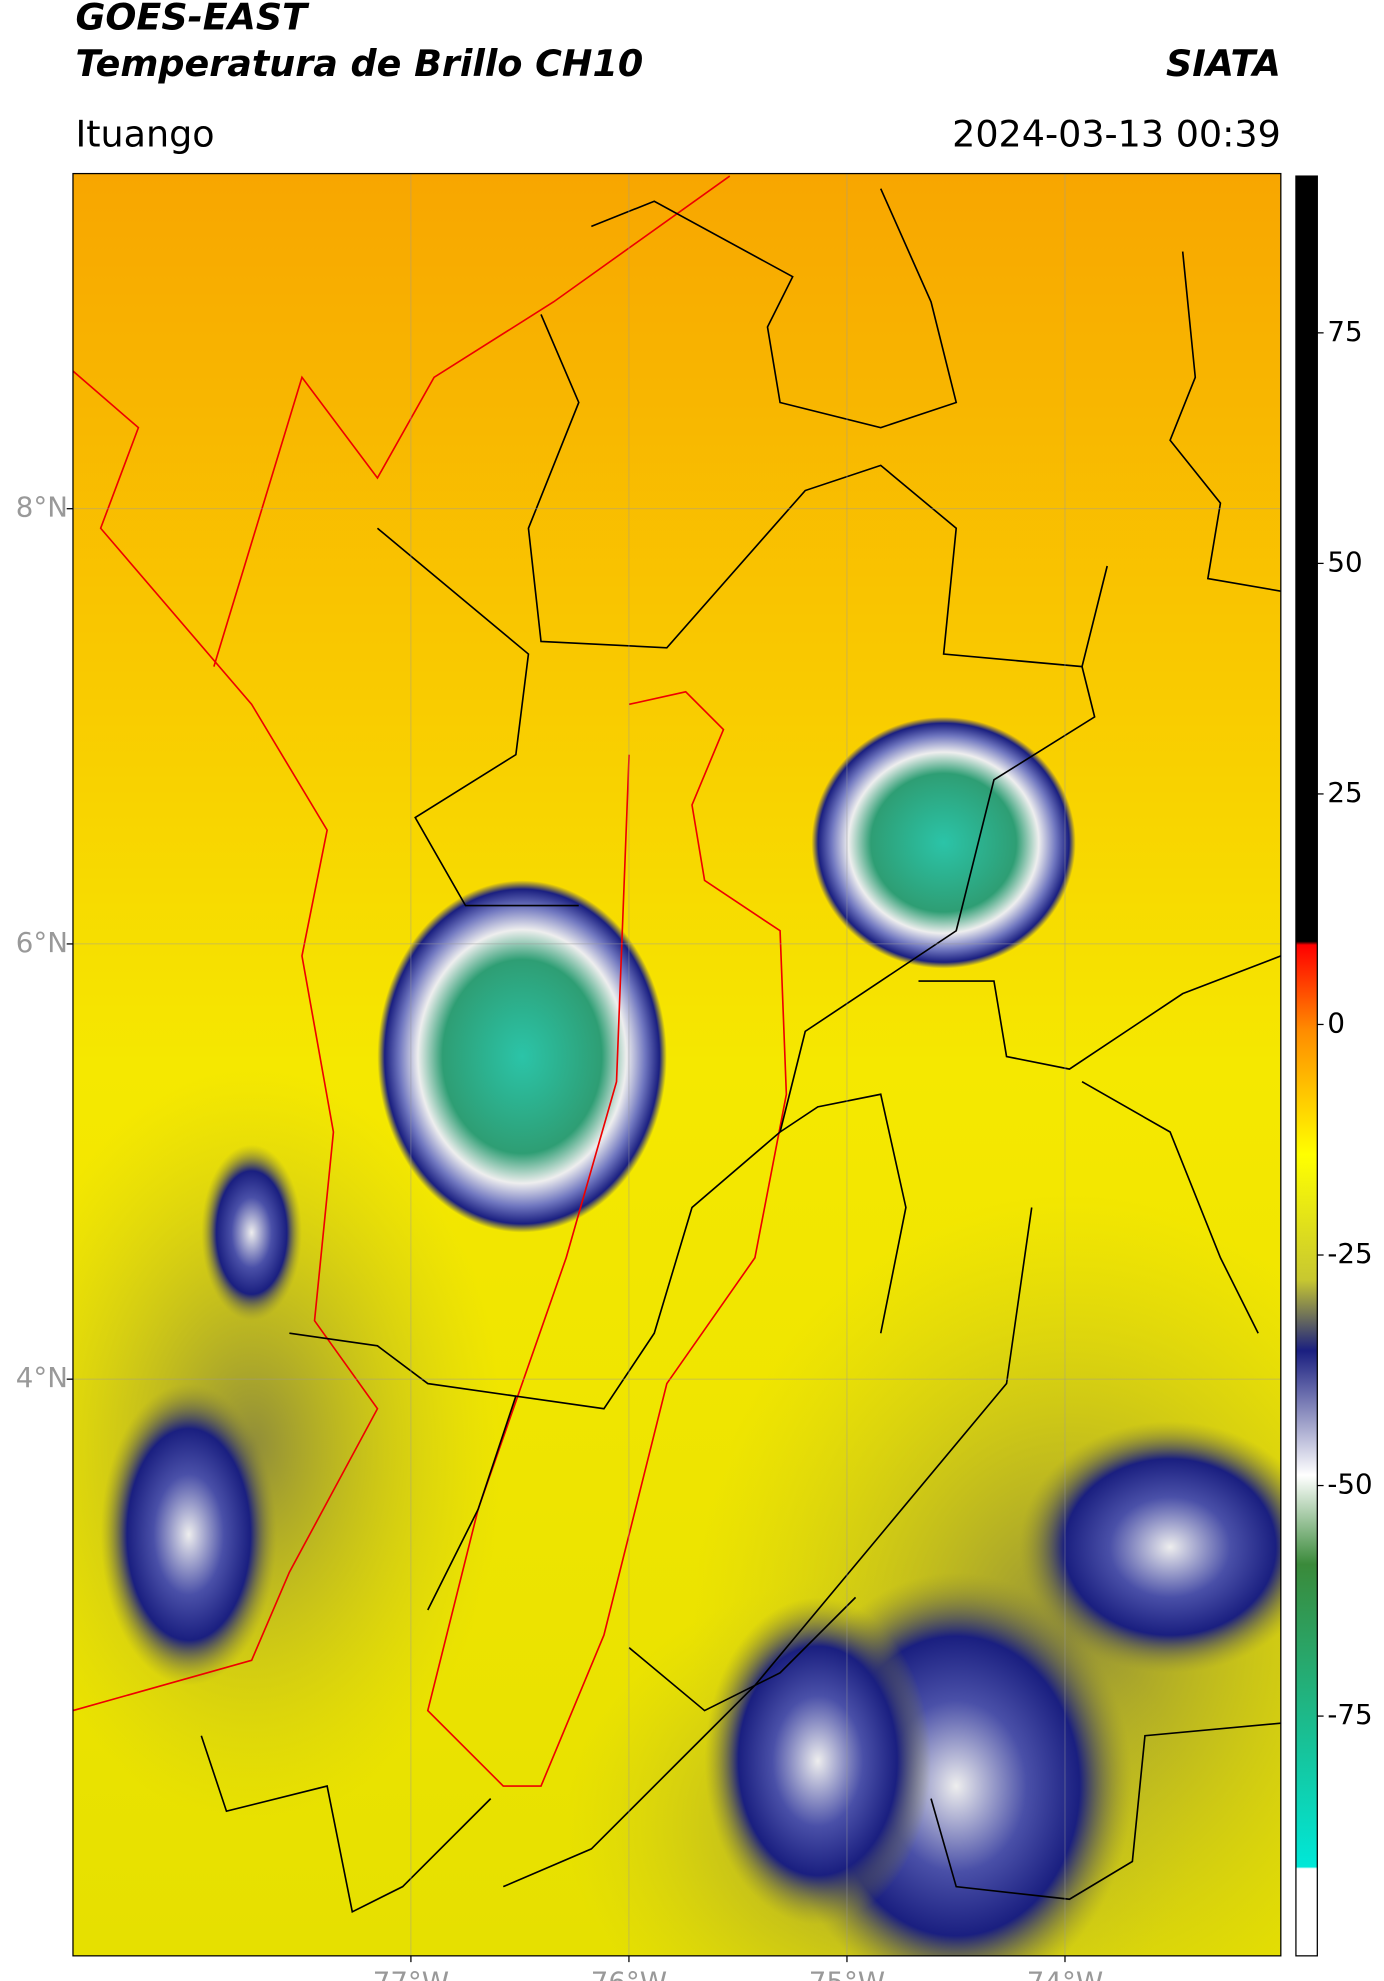 The width and height of the screenshot is (1384, 1981). I want to click on colorbar-tick-label: 0, so click(1336, 1022).